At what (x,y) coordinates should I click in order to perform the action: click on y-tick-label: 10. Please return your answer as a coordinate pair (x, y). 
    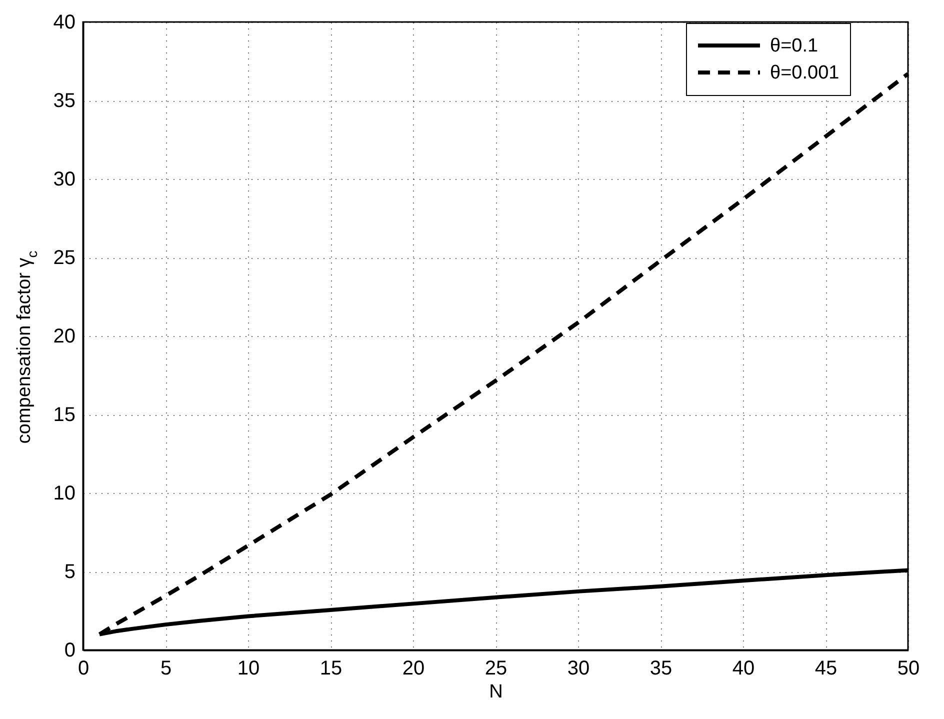
    Looking at the image, I should click on (64, 493).